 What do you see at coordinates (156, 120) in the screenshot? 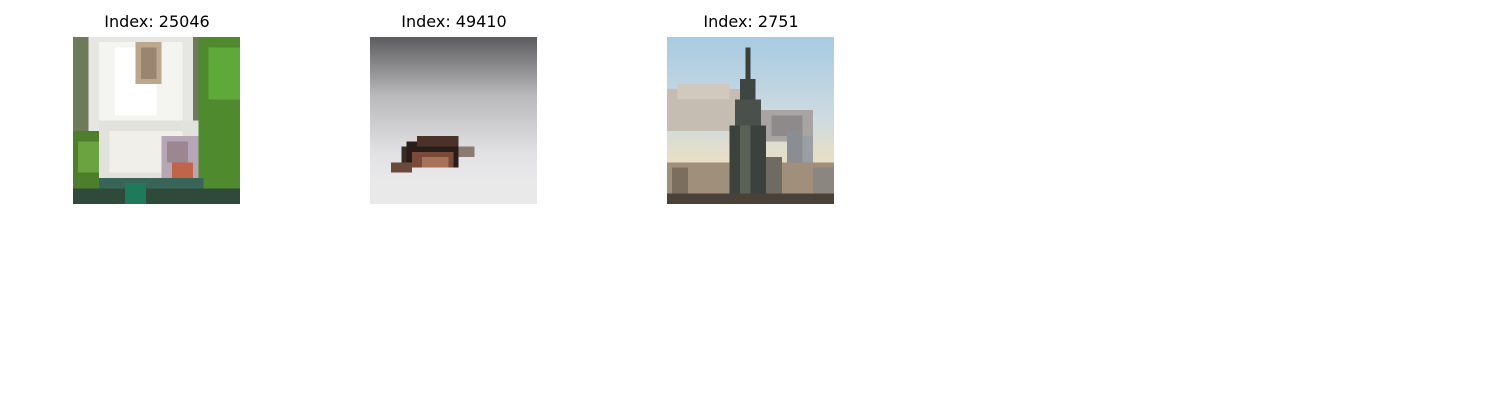
I see `toilet-image` at bounding box center [156, 120].